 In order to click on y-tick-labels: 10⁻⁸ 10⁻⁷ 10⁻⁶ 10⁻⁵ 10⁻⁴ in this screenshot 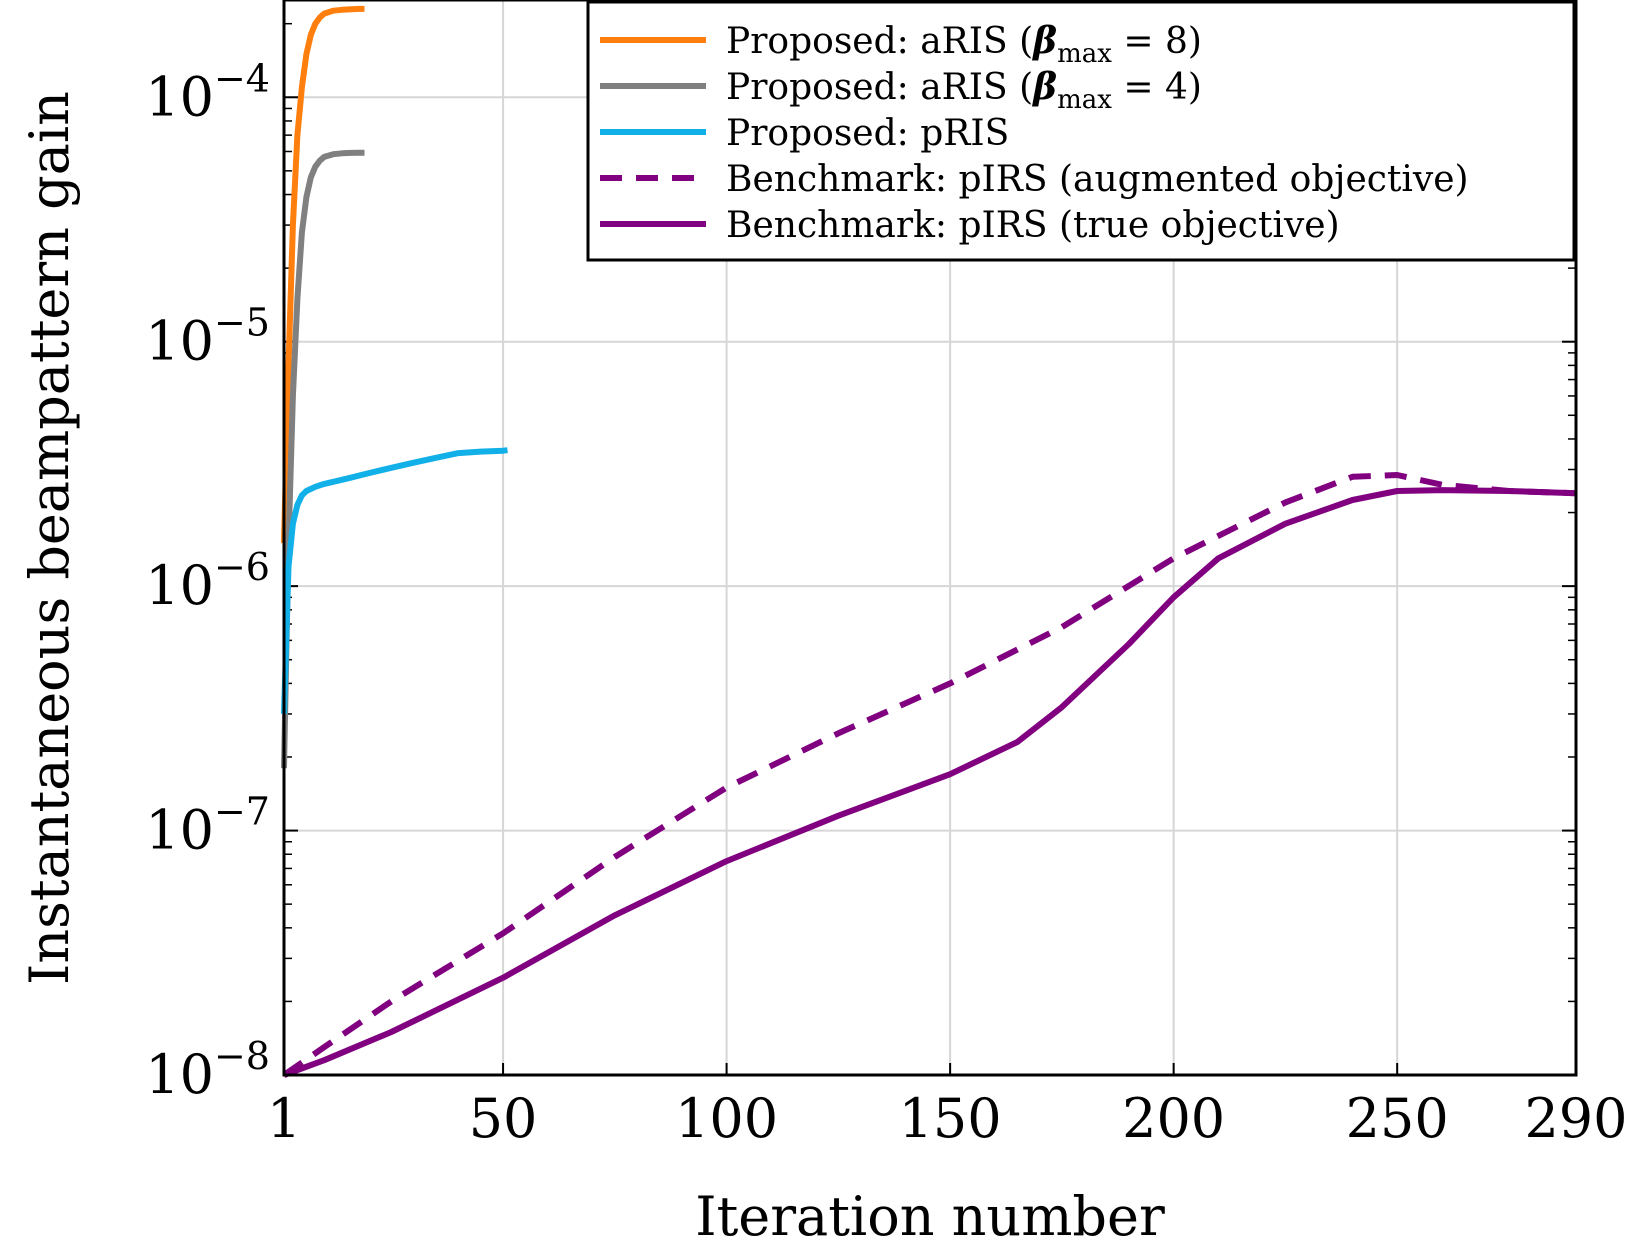, I will do `click(207, 581)`.